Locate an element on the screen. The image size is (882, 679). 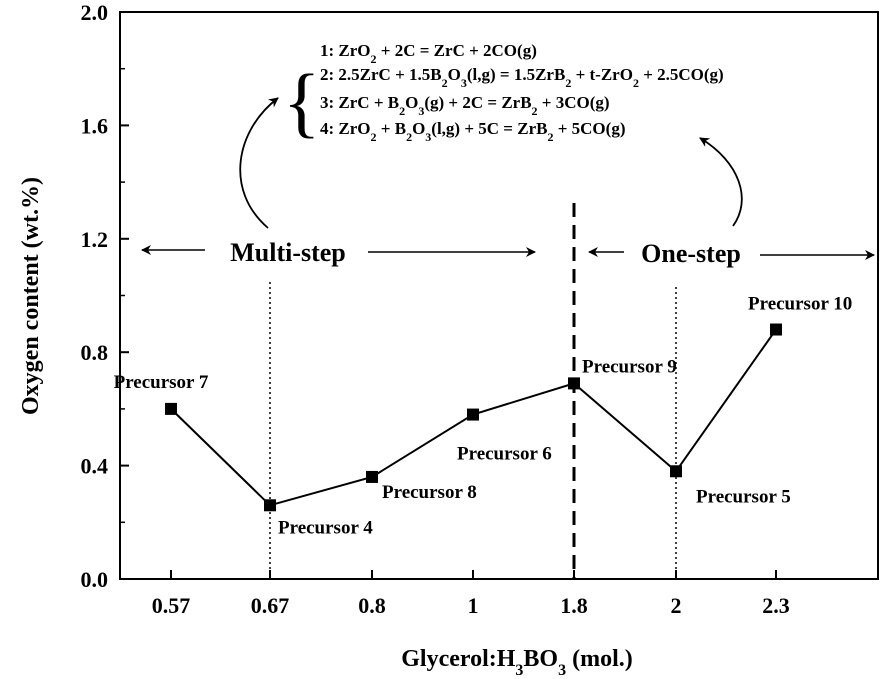
data-point-label: Precursor 6 is located at coordinates (504, 454).